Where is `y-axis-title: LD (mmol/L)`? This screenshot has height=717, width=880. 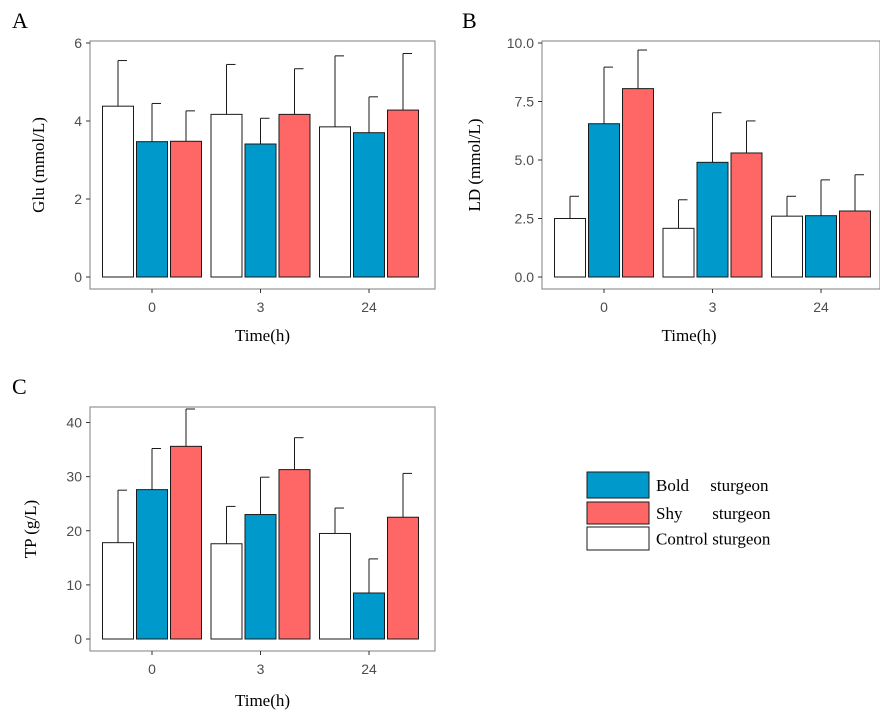 y-axis-title: LD (mmol/L) is located at coordinates (474, 164).